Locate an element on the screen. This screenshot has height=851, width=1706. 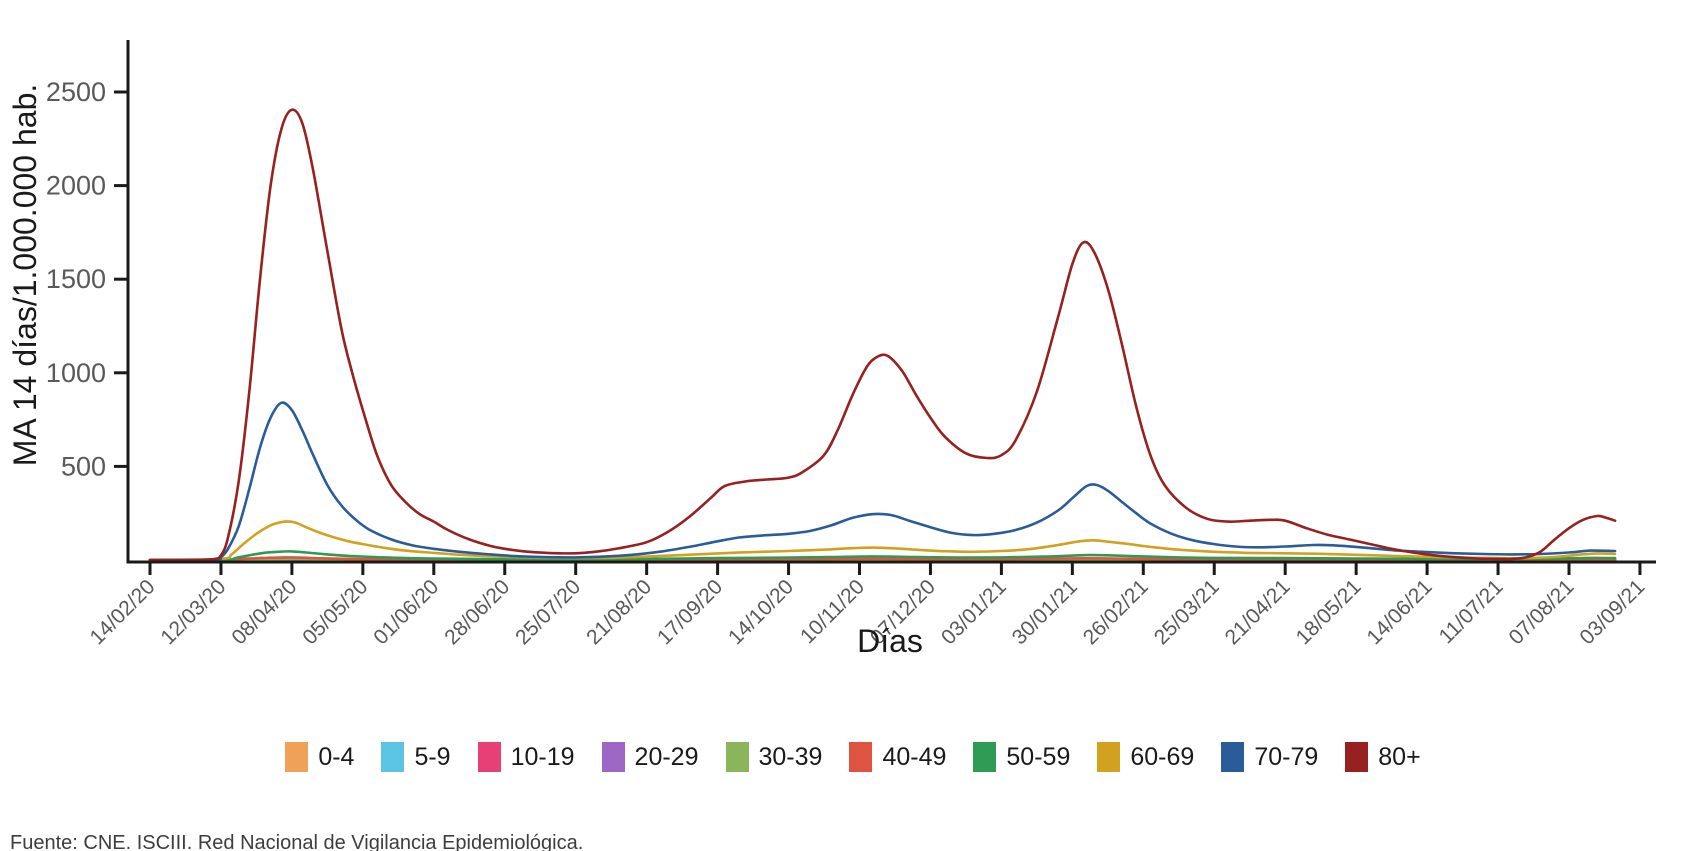
legend-label: 5-9 is located at coordinates (432, 757).